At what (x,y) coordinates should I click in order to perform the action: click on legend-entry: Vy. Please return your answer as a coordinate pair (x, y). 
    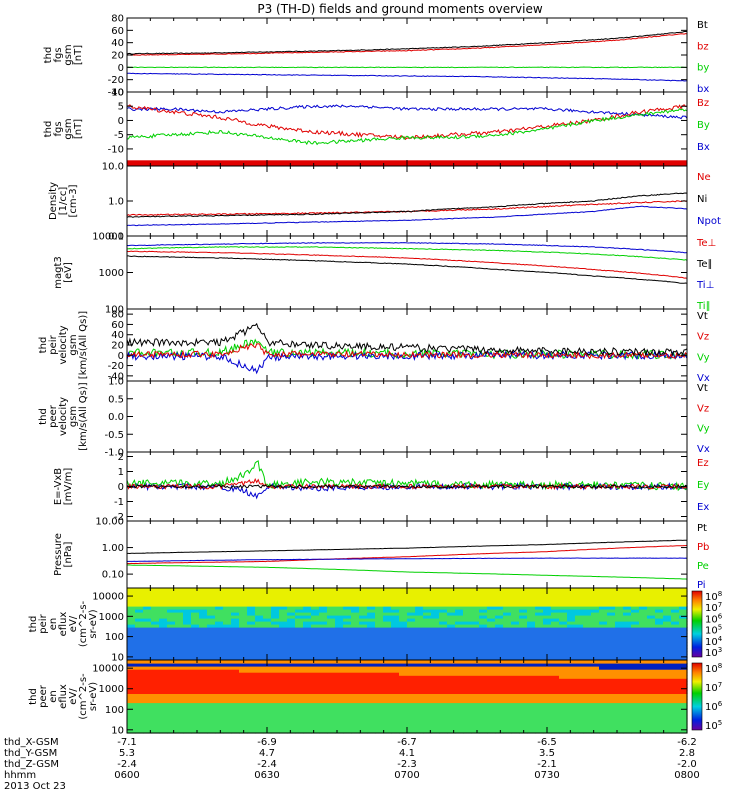
    Looking at the image, I should click on (703, 357).